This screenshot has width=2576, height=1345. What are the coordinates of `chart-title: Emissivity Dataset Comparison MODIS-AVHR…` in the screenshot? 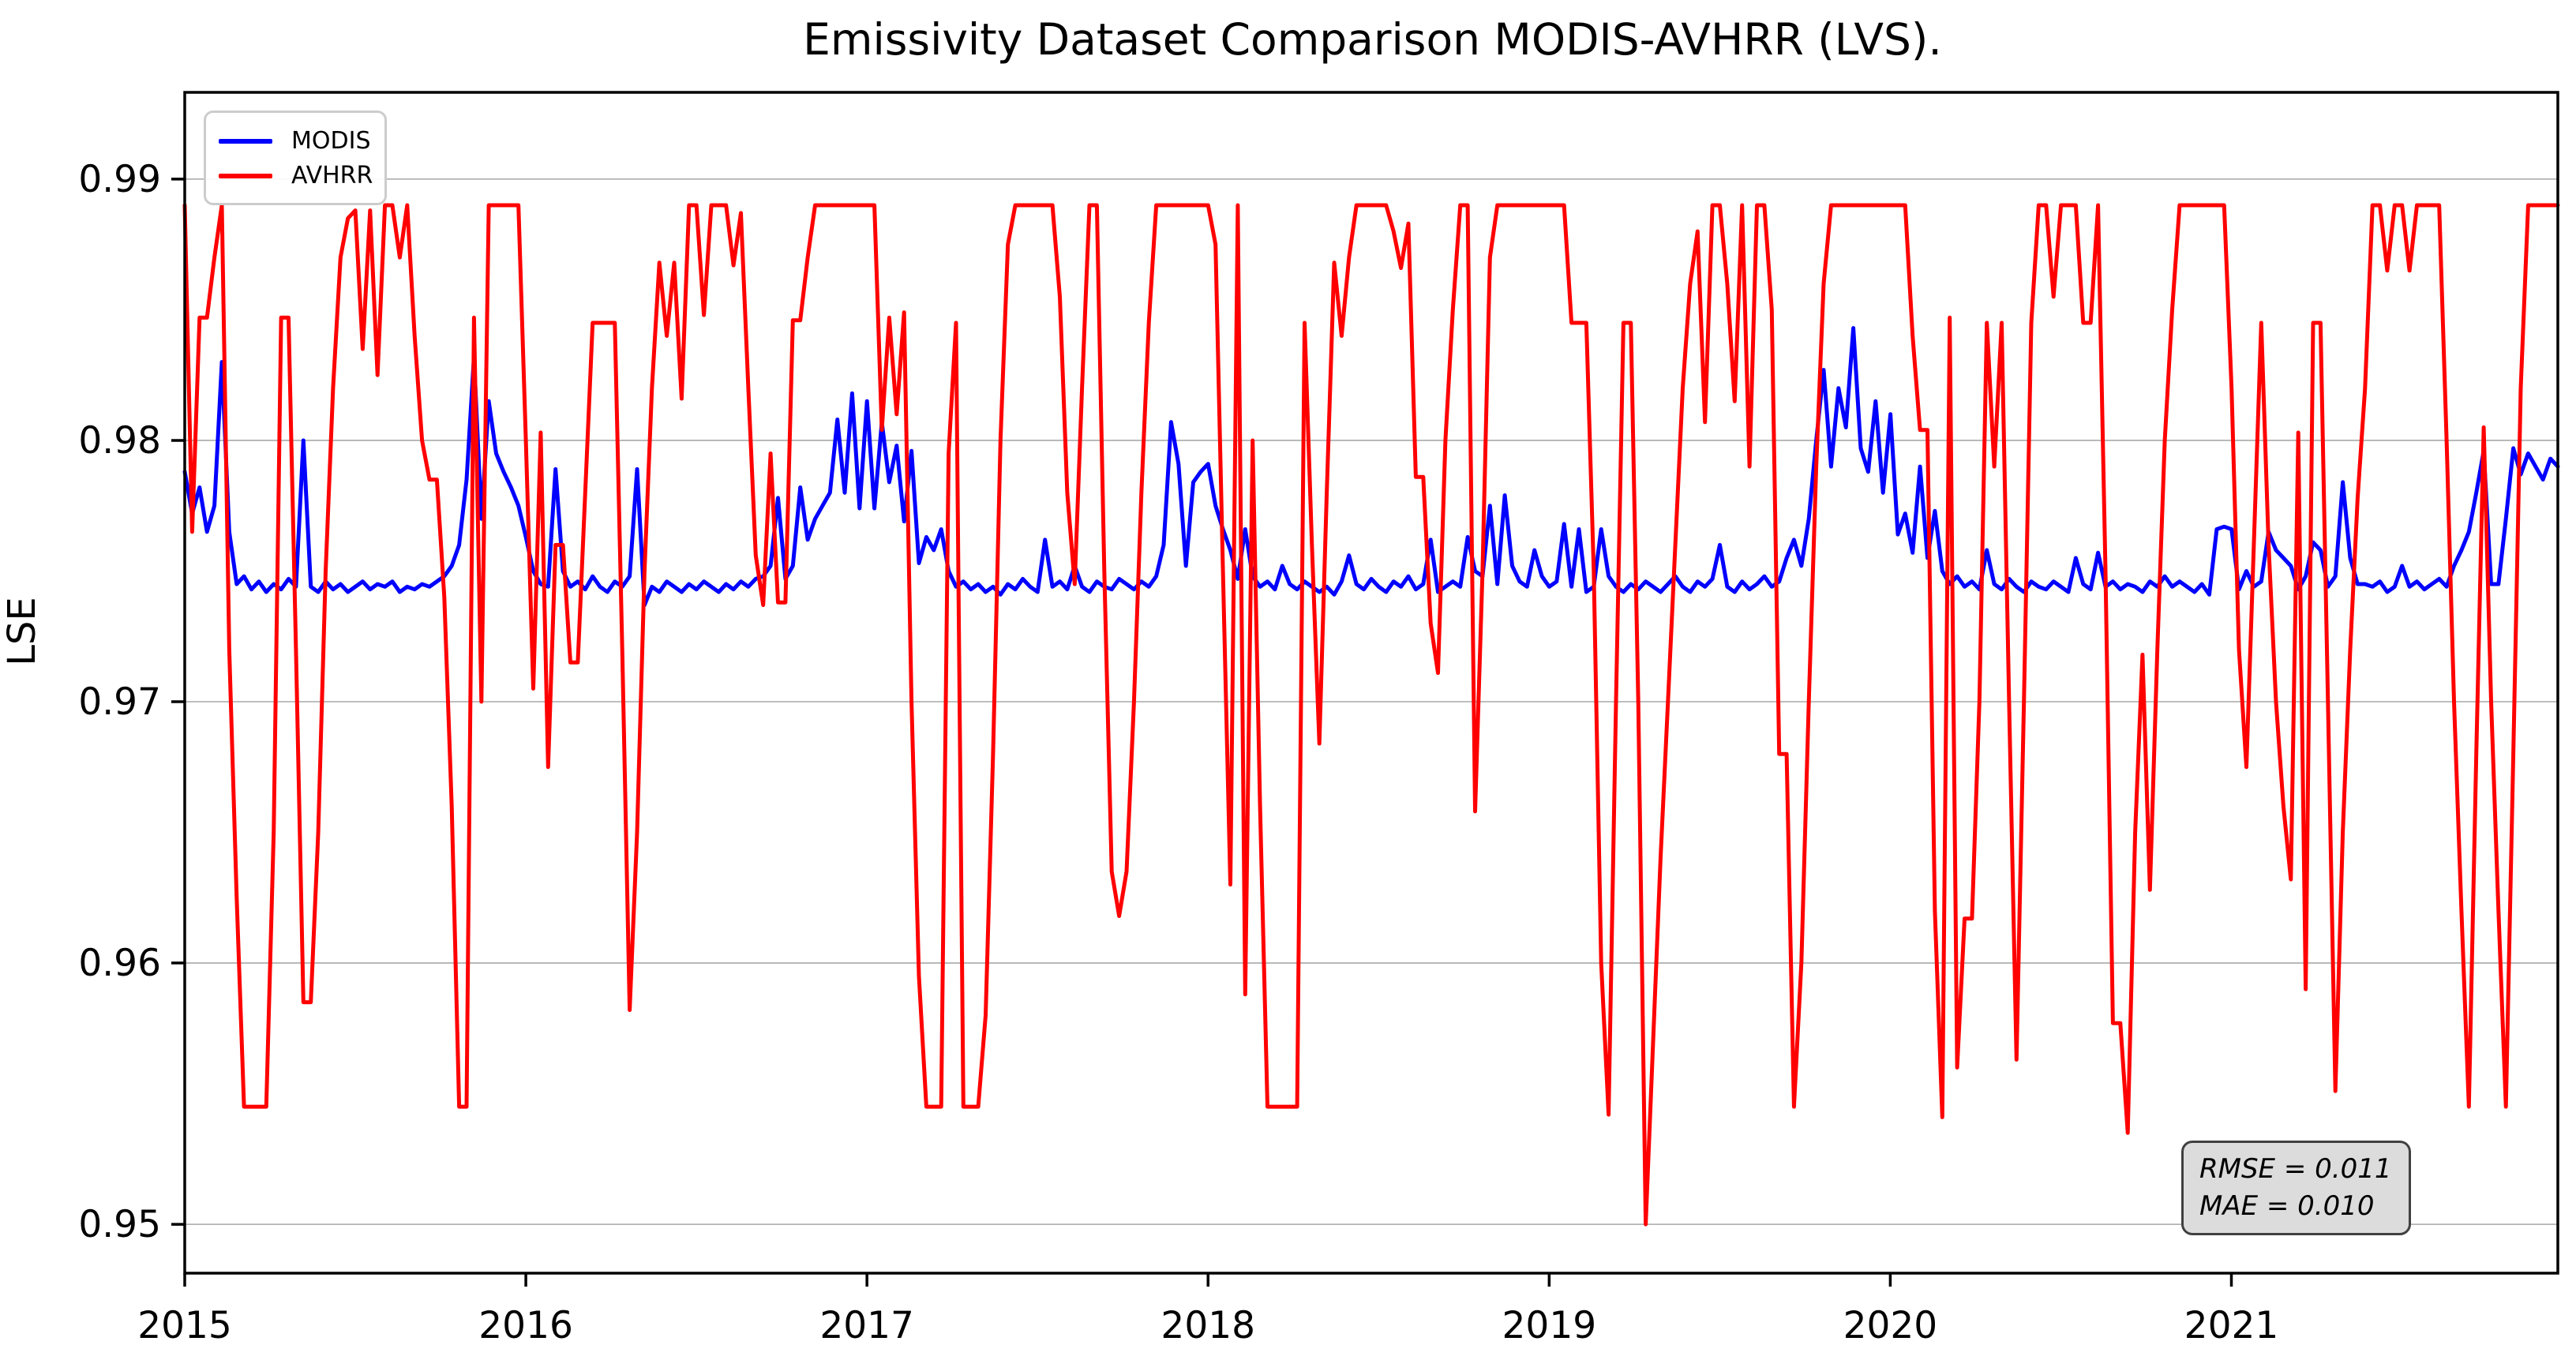 It's located at (1372, 39).